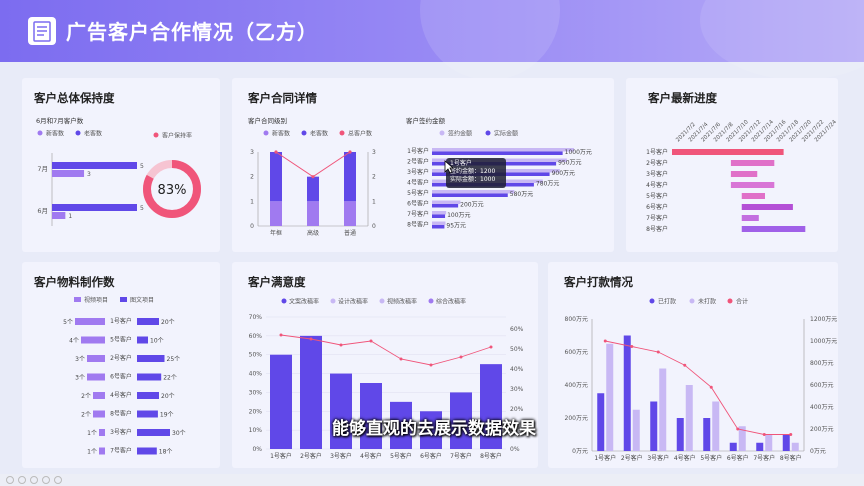  Describe the element at coordinates (386, 350) in the screenshot. I see `rate-line` at that location.